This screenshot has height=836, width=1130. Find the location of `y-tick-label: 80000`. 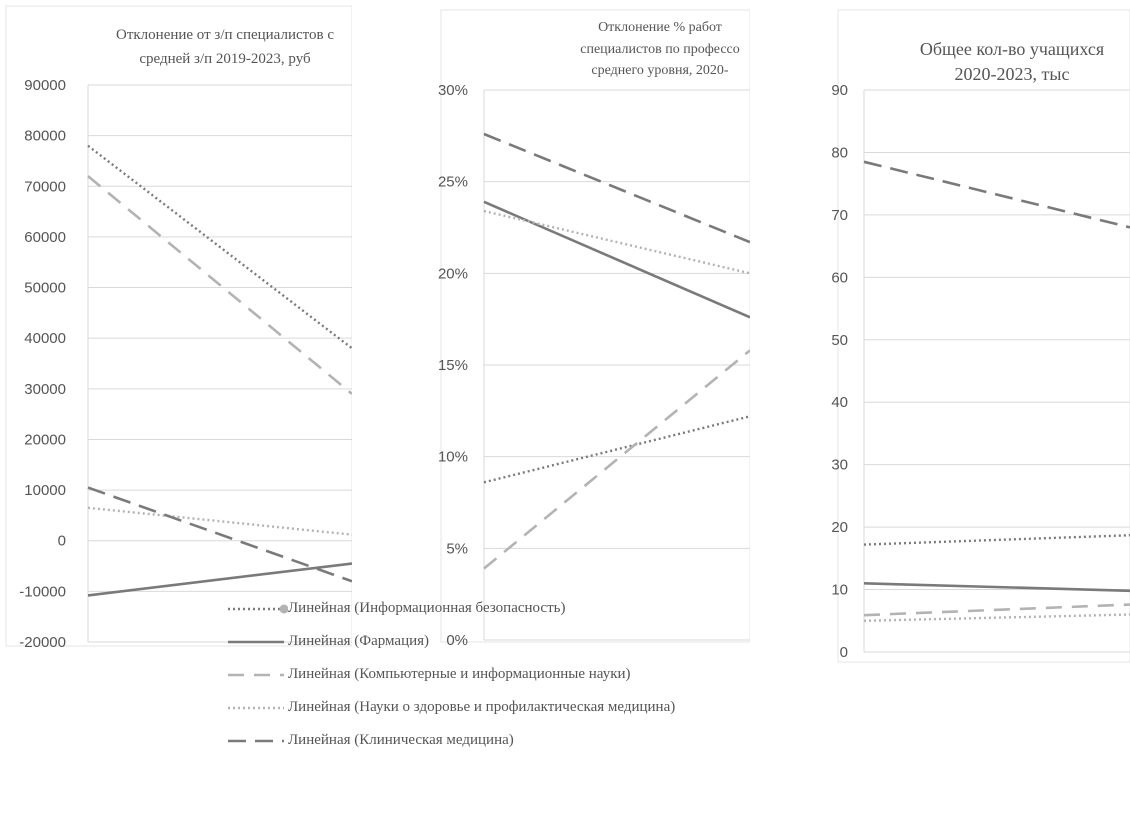

y-tick-label: 80000 is located at coordinates (45, 136).